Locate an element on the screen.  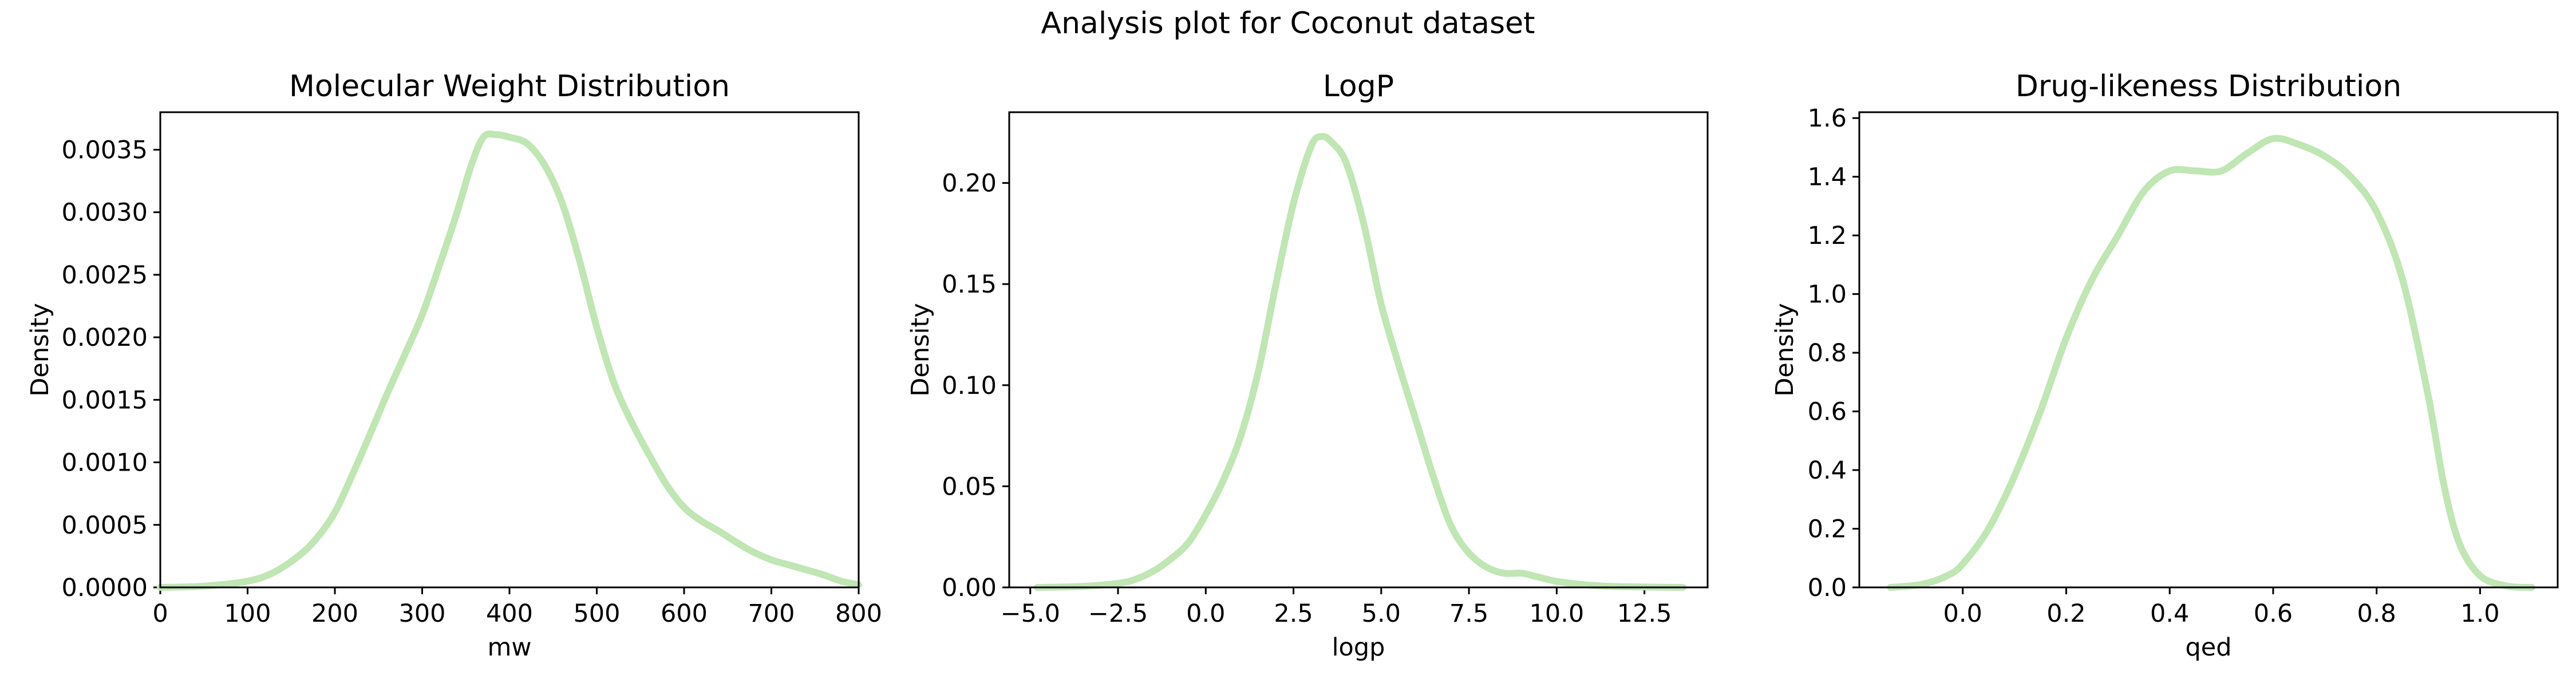
y-tick-label: 0.0010 is located at coordinates (105, 463).